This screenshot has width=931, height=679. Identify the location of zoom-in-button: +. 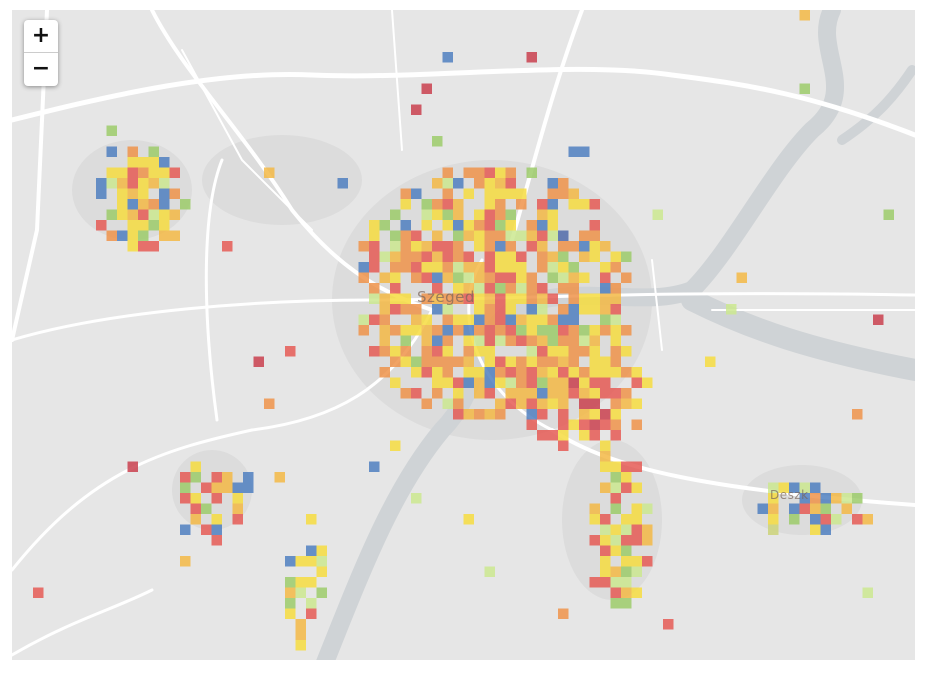
(41, 35).